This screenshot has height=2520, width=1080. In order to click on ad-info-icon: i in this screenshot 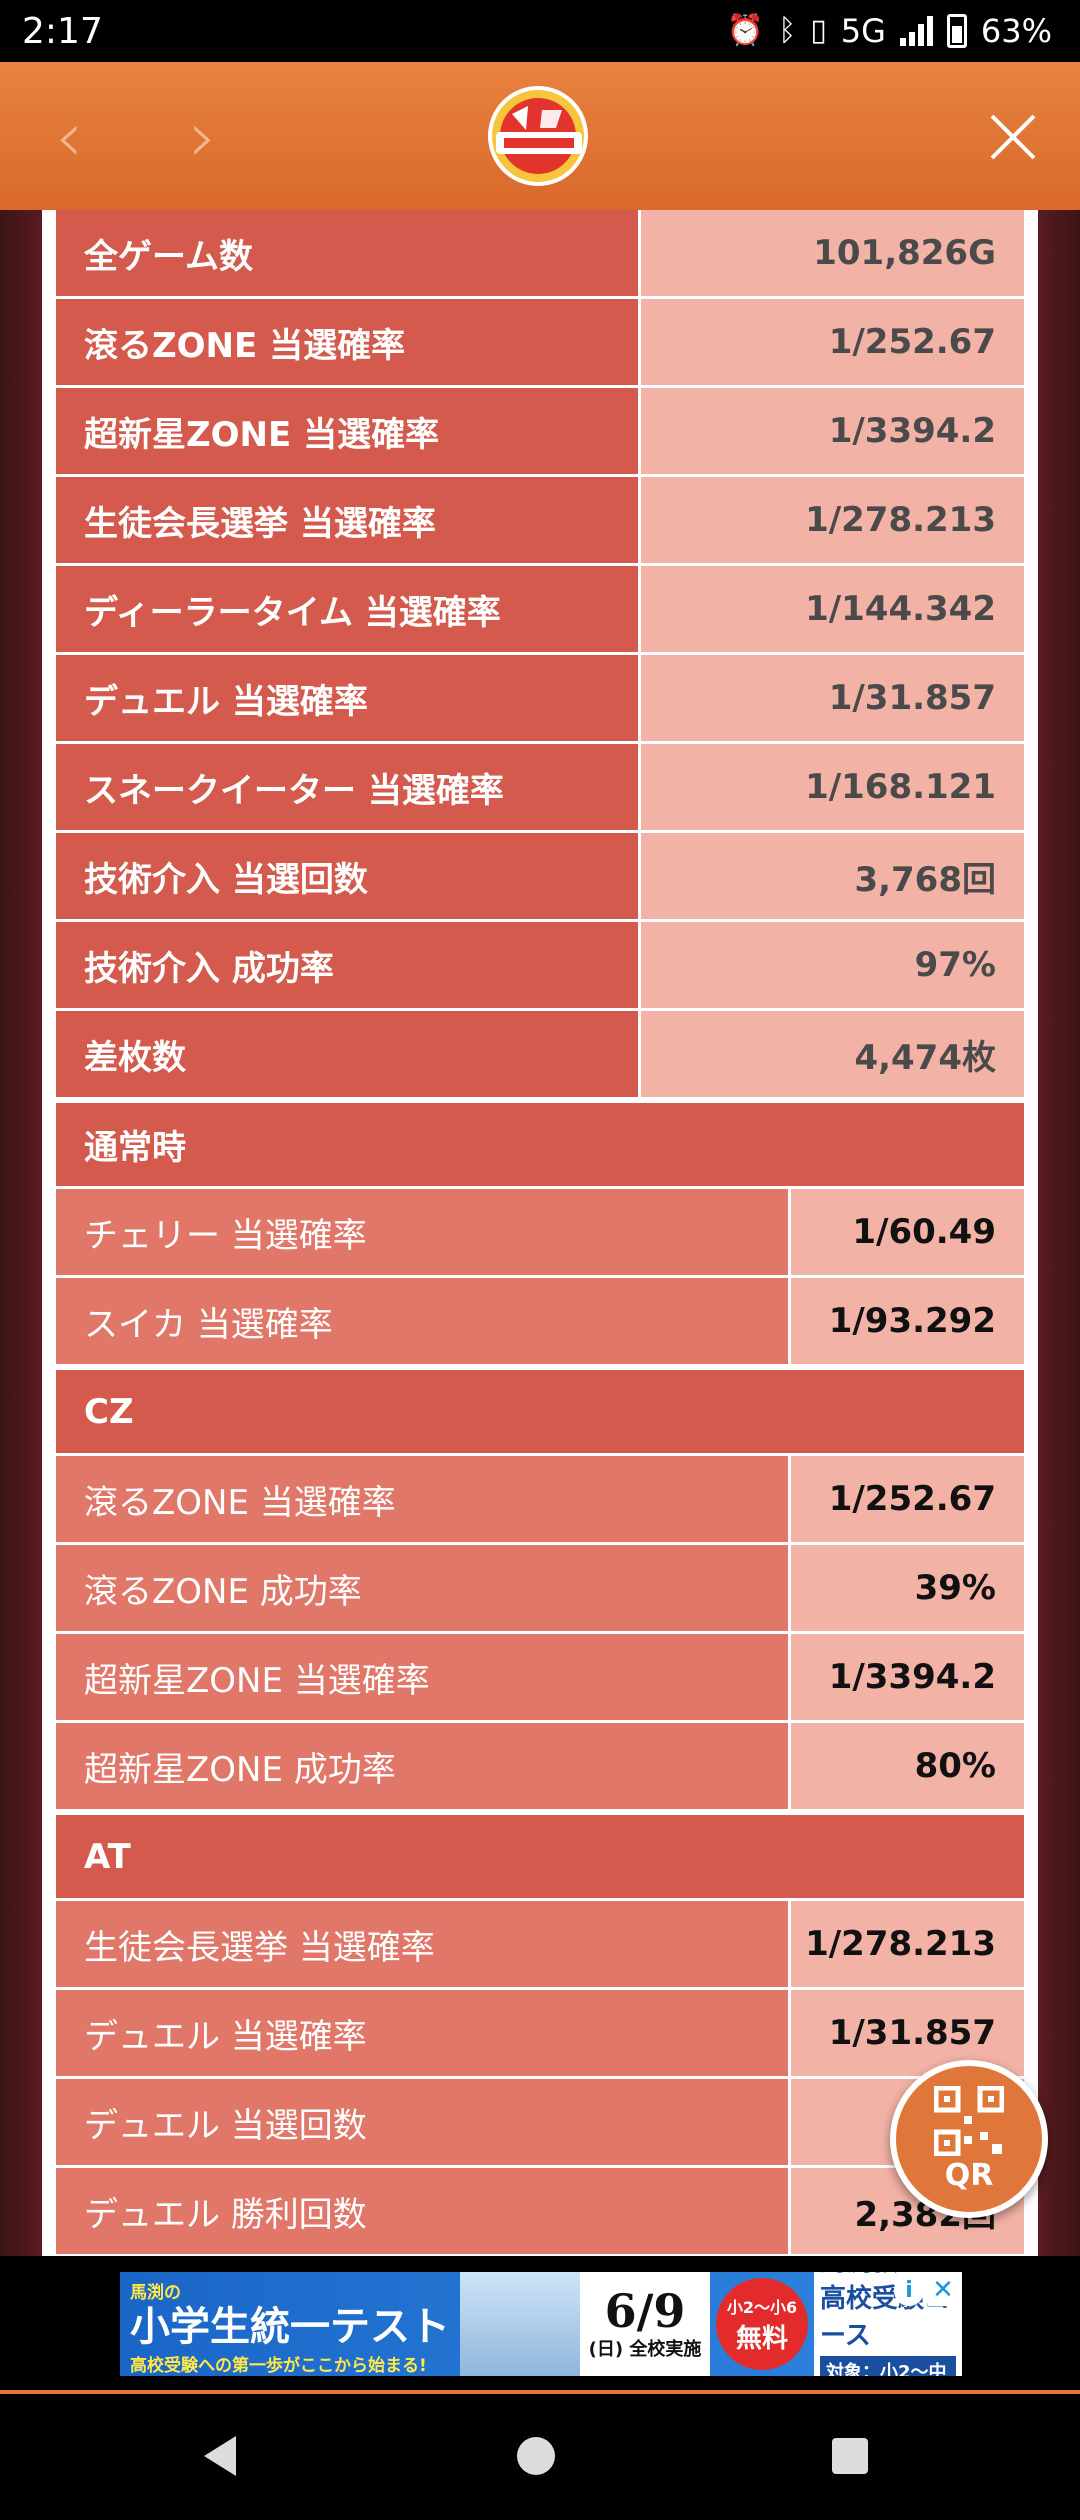, I will do `click(909, 2291)`.